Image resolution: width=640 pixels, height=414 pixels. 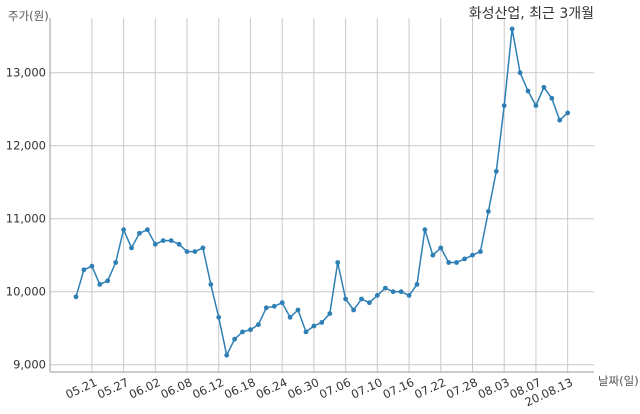 I want to click on x-tick-label: 06.08, so click(x=177, y=388).